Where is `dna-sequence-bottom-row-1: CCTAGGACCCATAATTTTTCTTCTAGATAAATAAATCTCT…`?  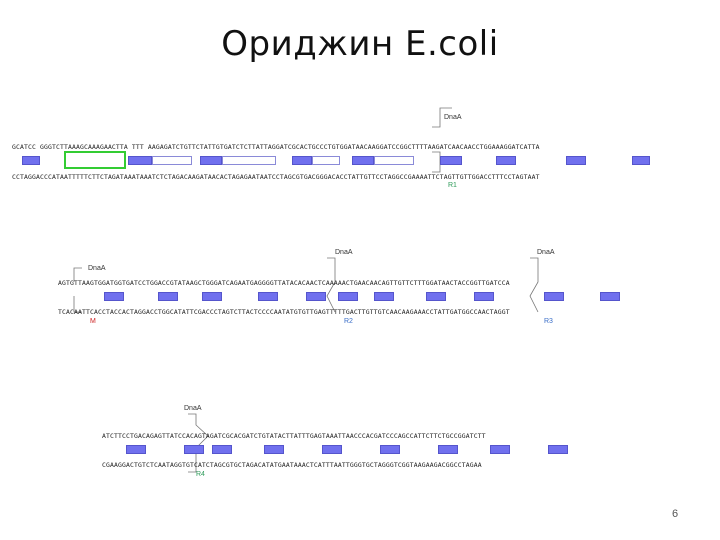
dna-sequence-bottom-row-1: CCTAGGACCCATAATTTTTCTTCTAGATAAATAAATCTCT… is located at coordinates (276, 177).